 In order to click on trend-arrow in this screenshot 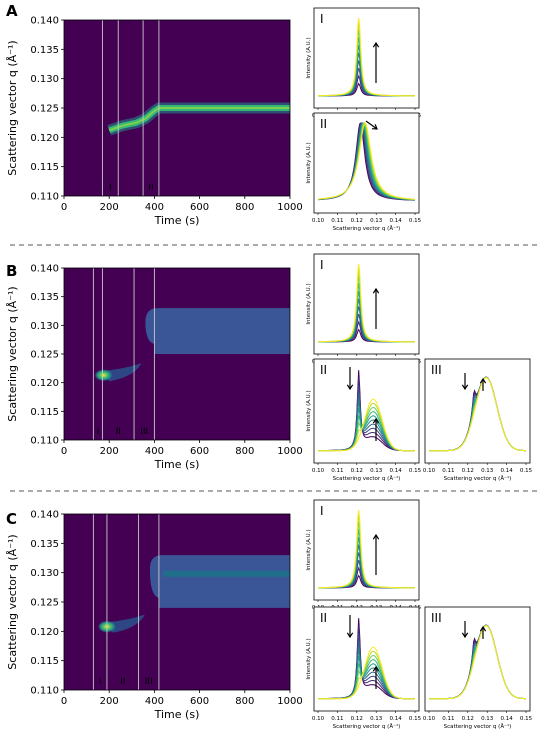, I will do `click(371, 125)`.